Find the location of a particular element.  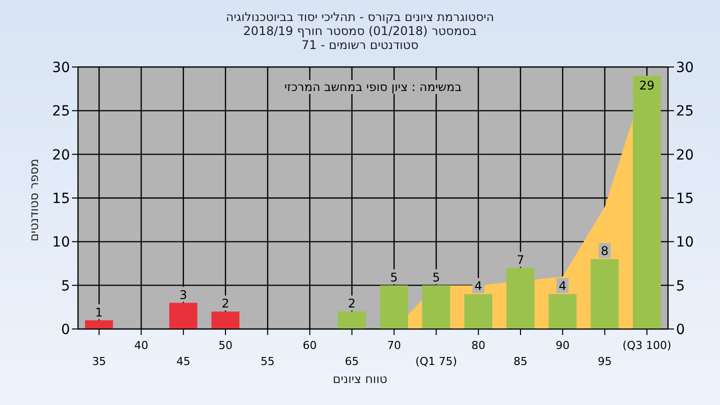

x-tick-label: (Q1 75) is located at coordinates (436, 361).